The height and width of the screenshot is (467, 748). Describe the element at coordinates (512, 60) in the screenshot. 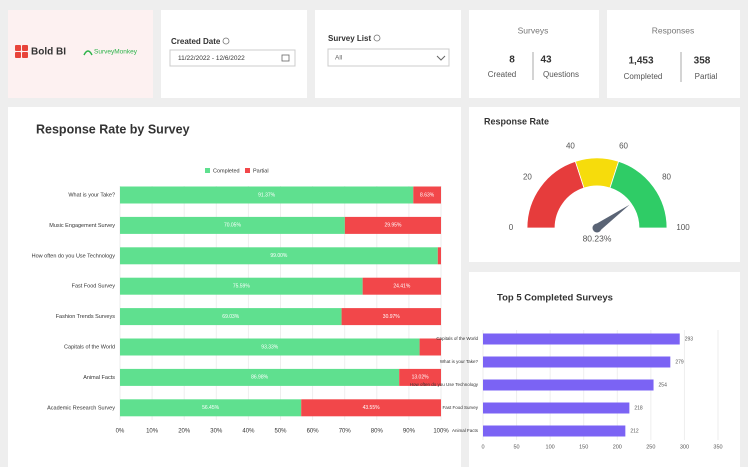

I see `kpi-value: 8` at that location.